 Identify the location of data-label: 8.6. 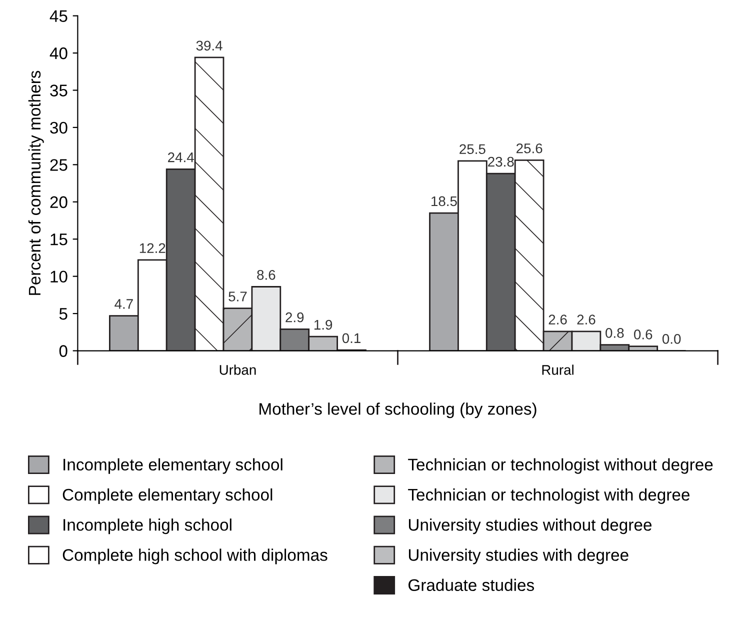
(266, 275).